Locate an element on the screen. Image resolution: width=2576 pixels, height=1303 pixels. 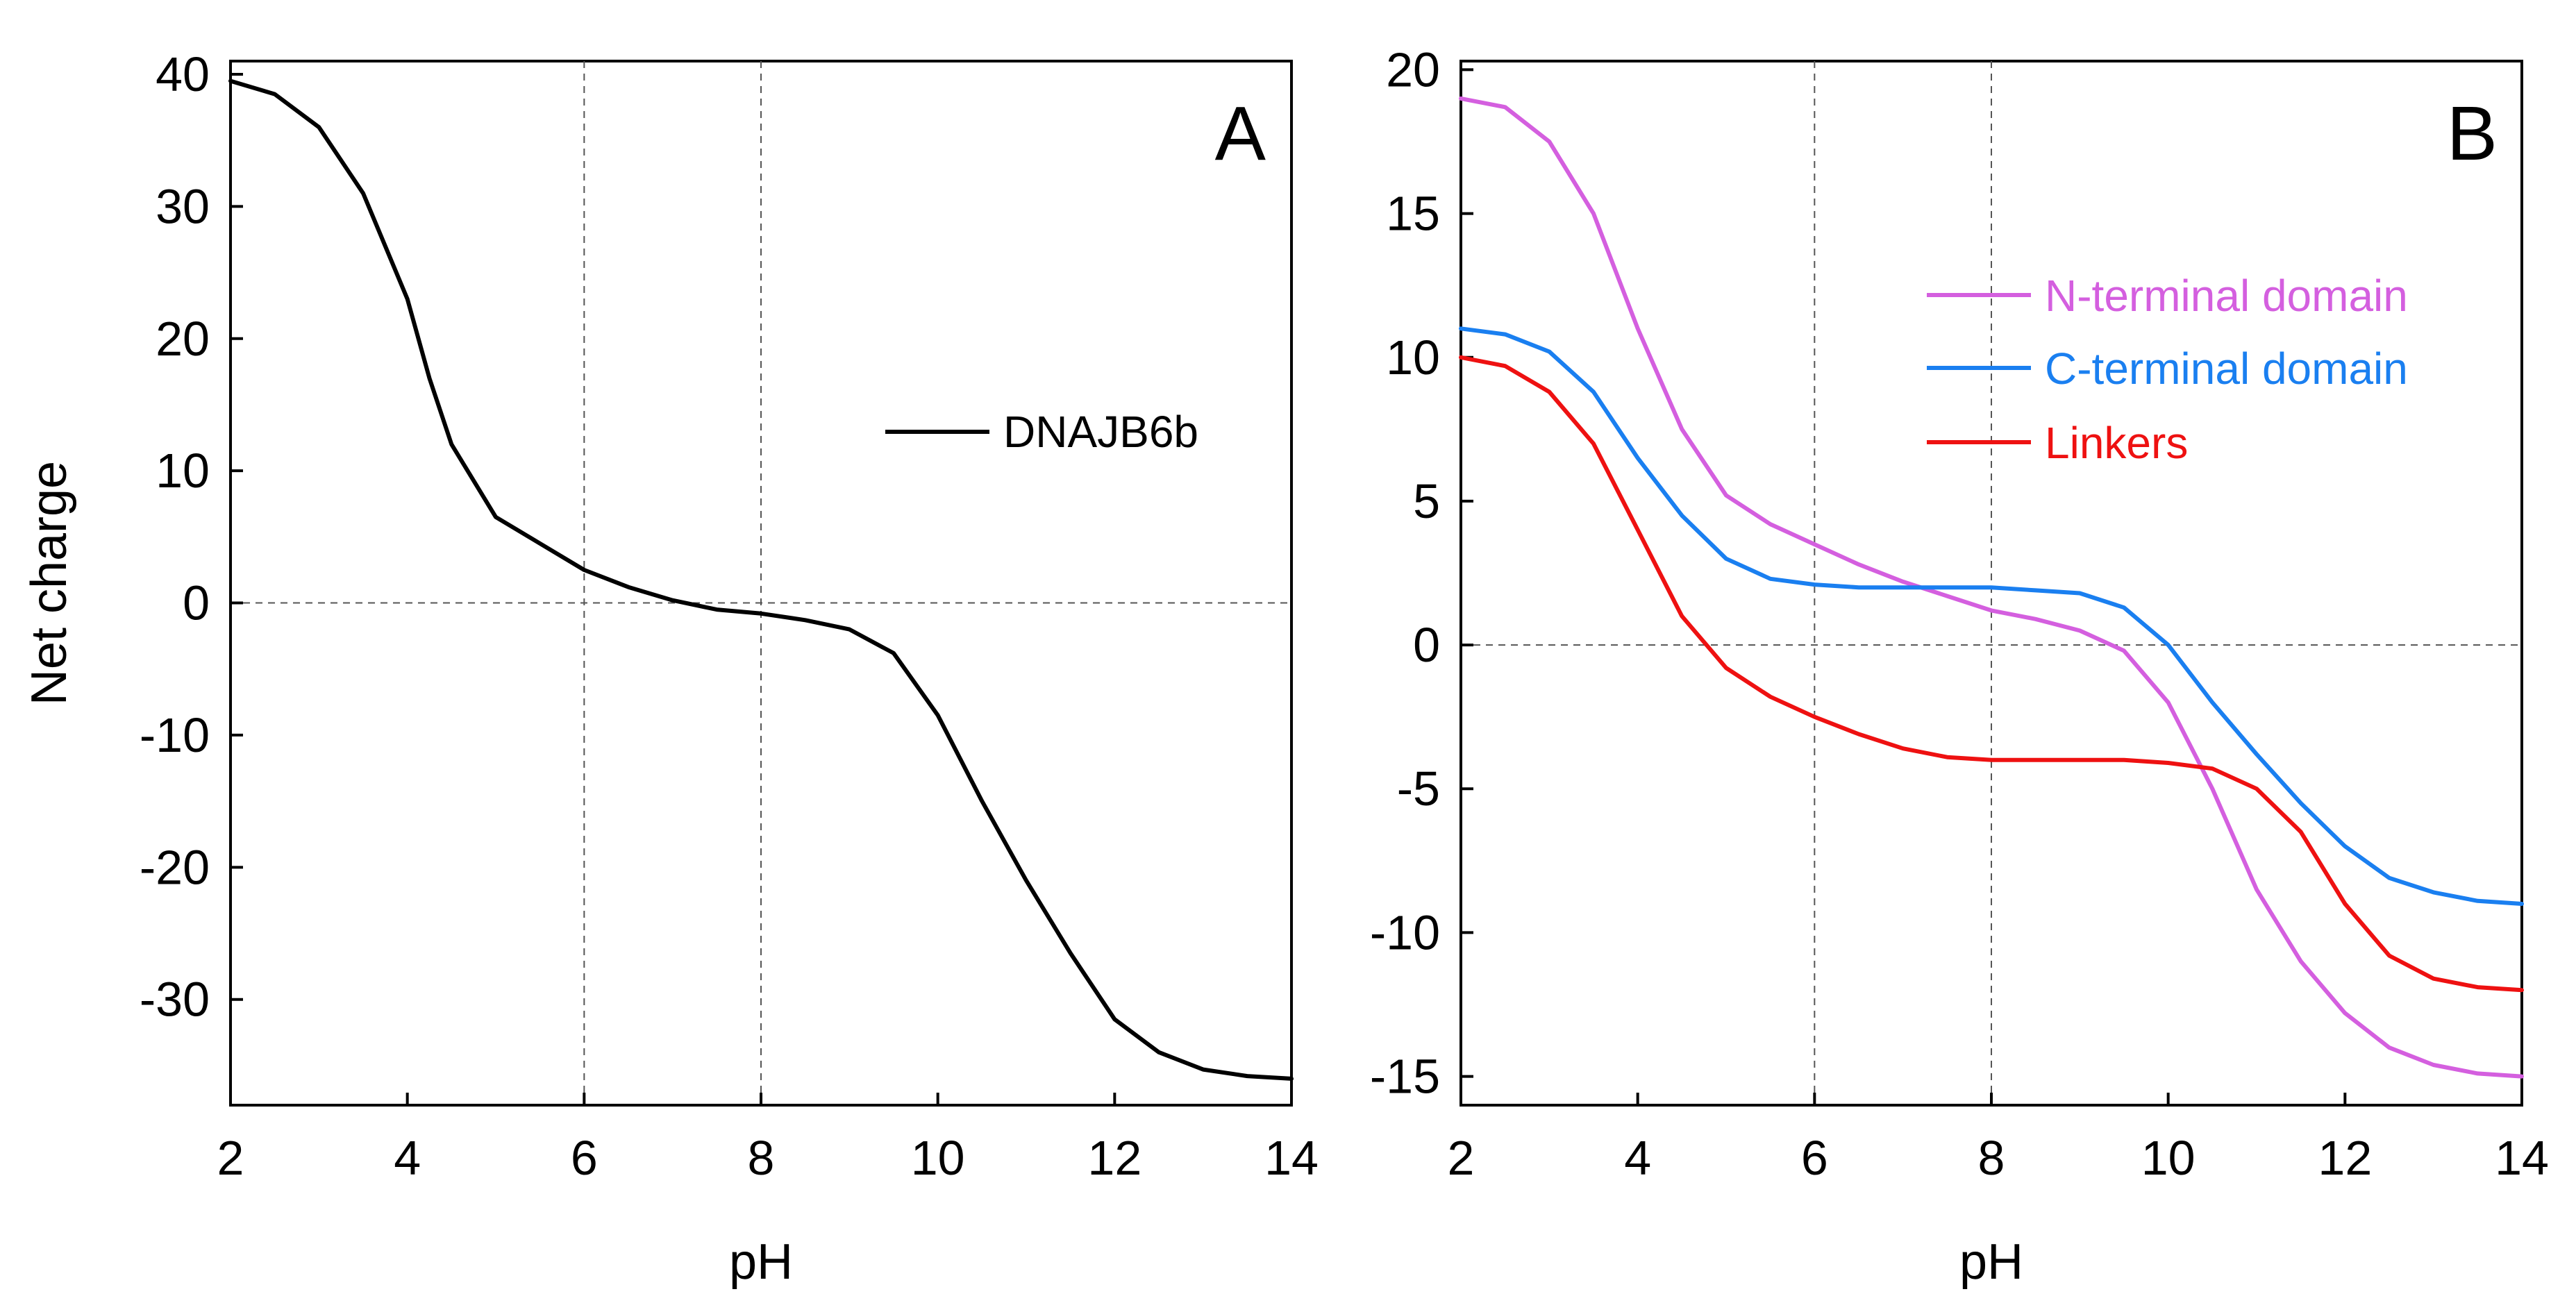
panel-a-legend: DNAJB6b is located at coordinates (1041, 432).